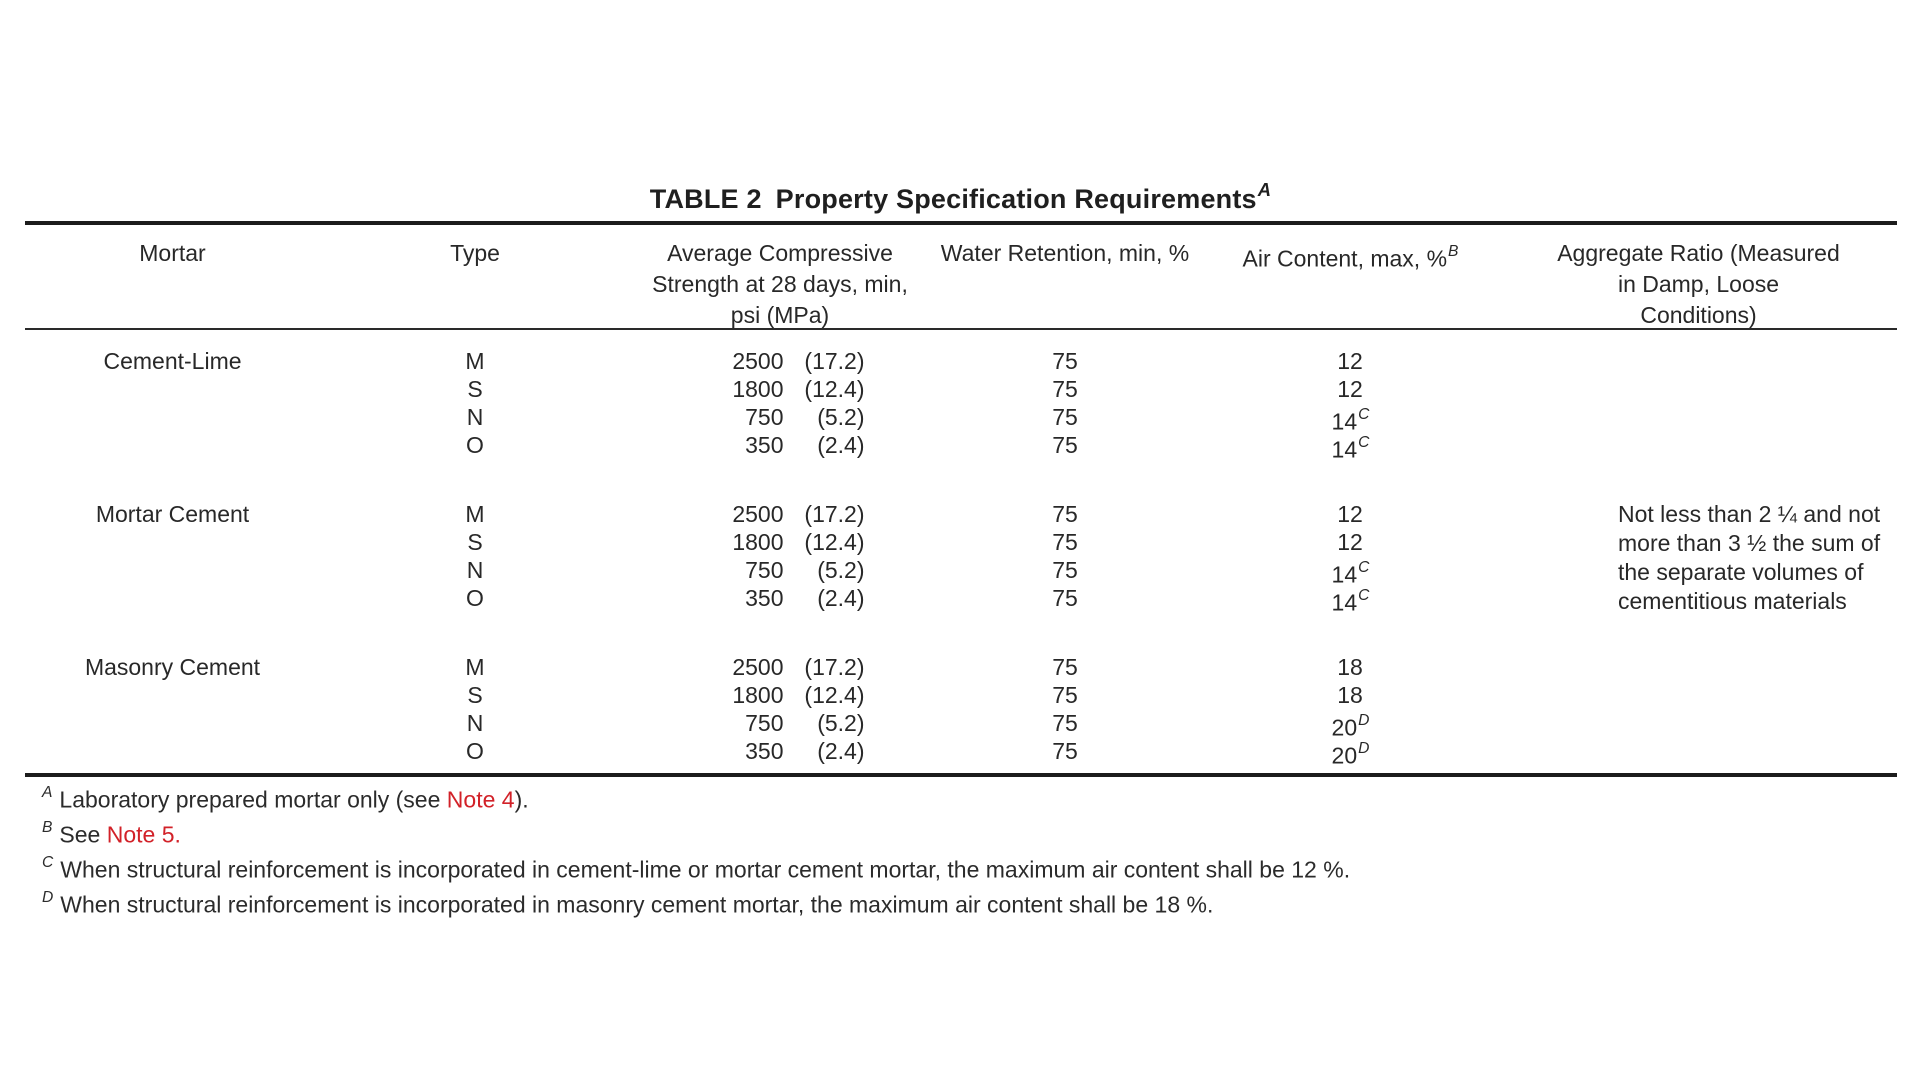  I want to click on header-air-content: Air Content, max, %B, so click(1350, 257).